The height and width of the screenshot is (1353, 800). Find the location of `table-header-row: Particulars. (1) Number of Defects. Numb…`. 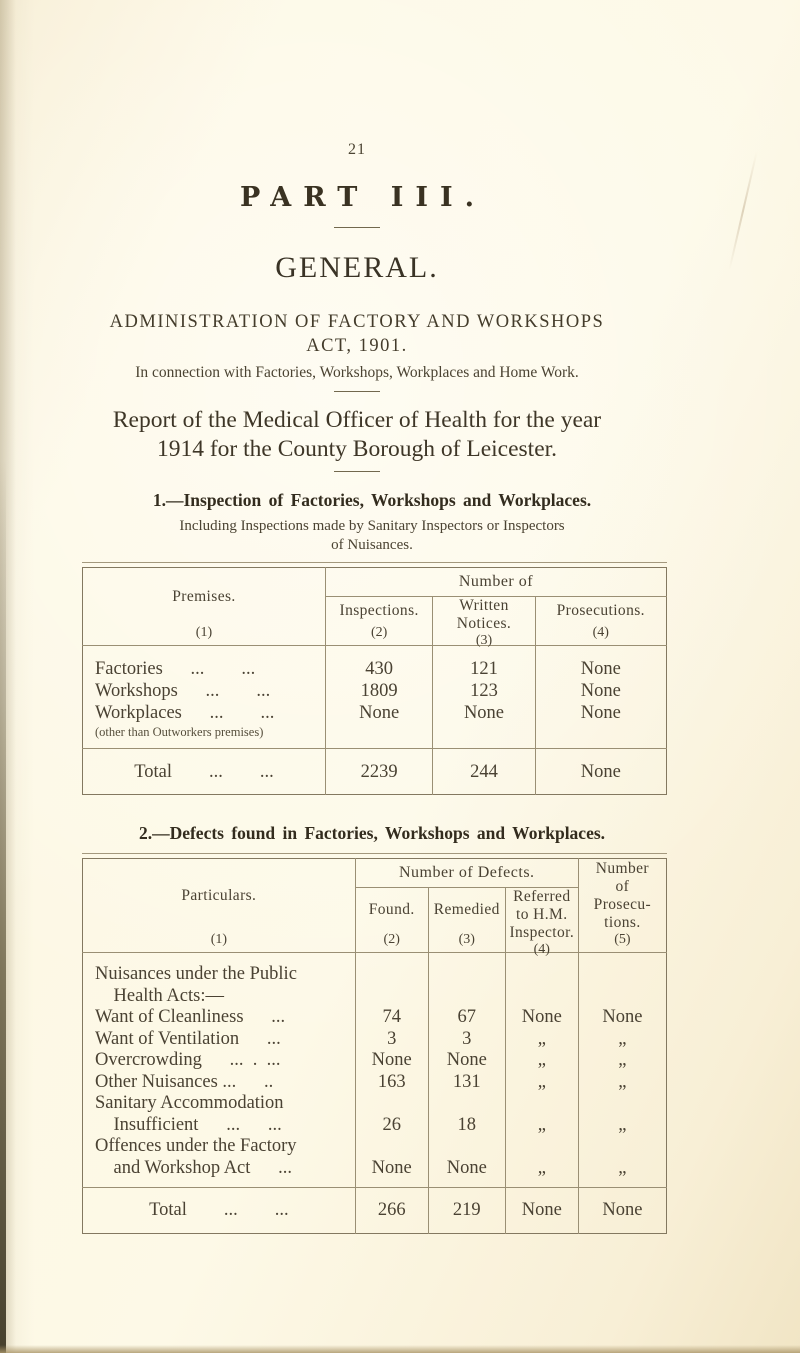

table-header-row: Particulars. (1) Number of Defects. Numb… is located at coordinates (374, 905).